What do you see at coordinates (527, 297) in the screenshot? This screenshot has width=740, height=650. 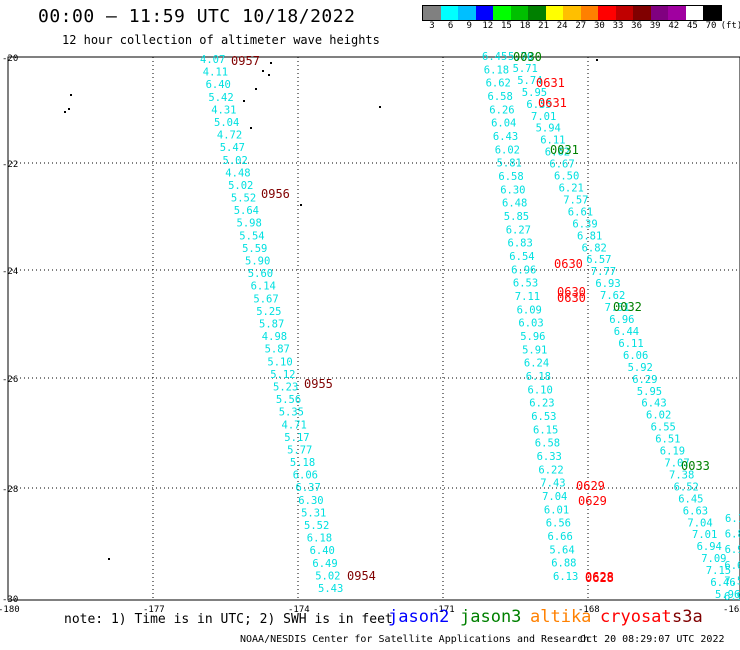 I see `wave-height-value: 7.11` at bounding box center [527, 297].